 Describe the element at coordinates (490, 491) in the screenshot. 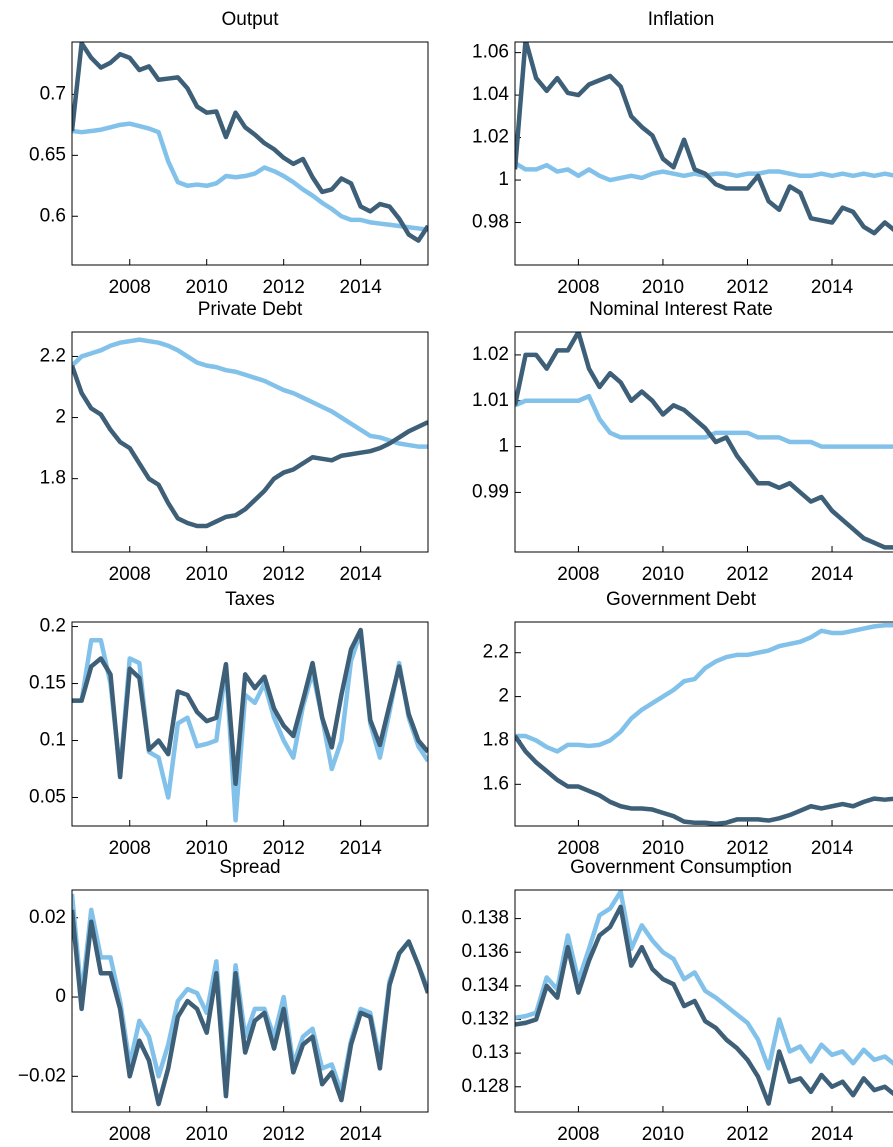

I see `y-tick-label: 0.99` at that location.